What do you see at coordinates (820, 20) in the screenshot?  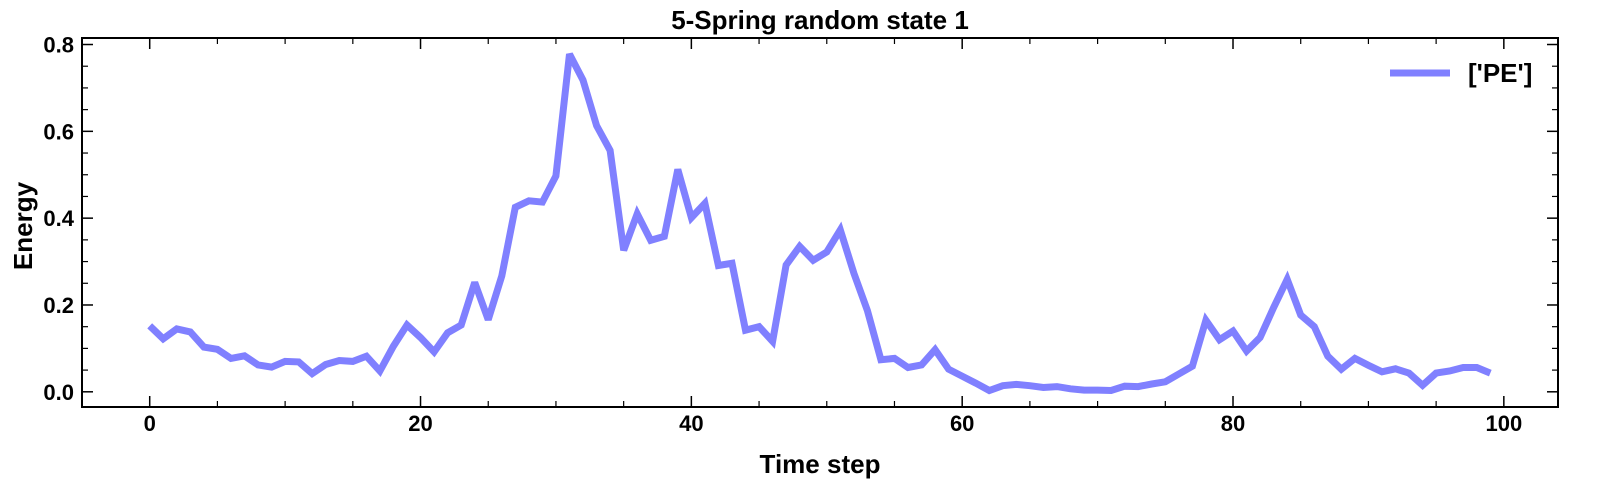 I see `chart-title: 5-Spring random state 1` at bounding box center [820, 20].